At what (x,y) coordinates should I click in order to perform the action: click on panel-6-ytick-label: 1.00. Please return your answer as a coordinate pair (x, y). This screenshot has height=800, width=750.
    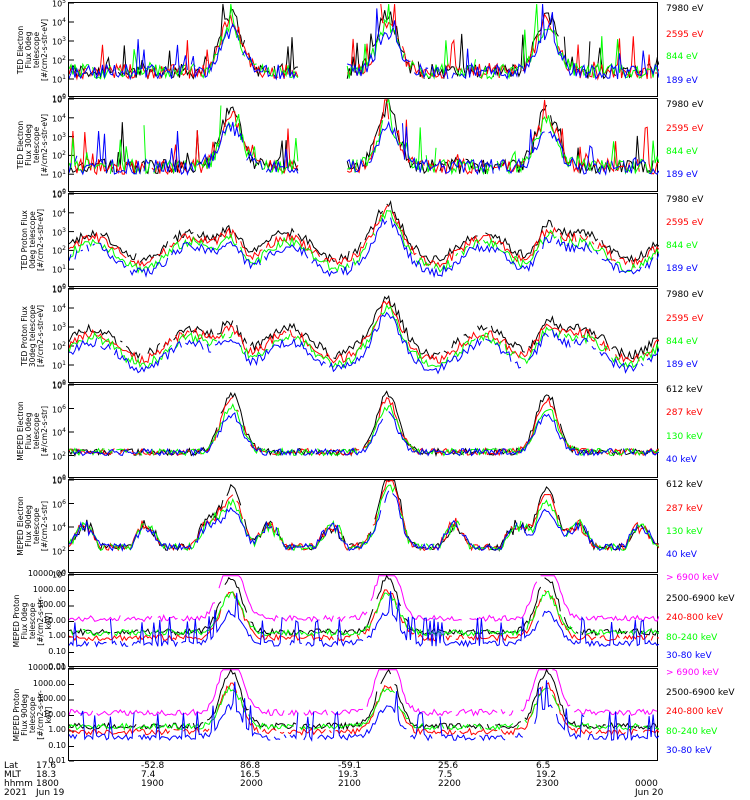
    Looking at the image, I should click on (57, 635).